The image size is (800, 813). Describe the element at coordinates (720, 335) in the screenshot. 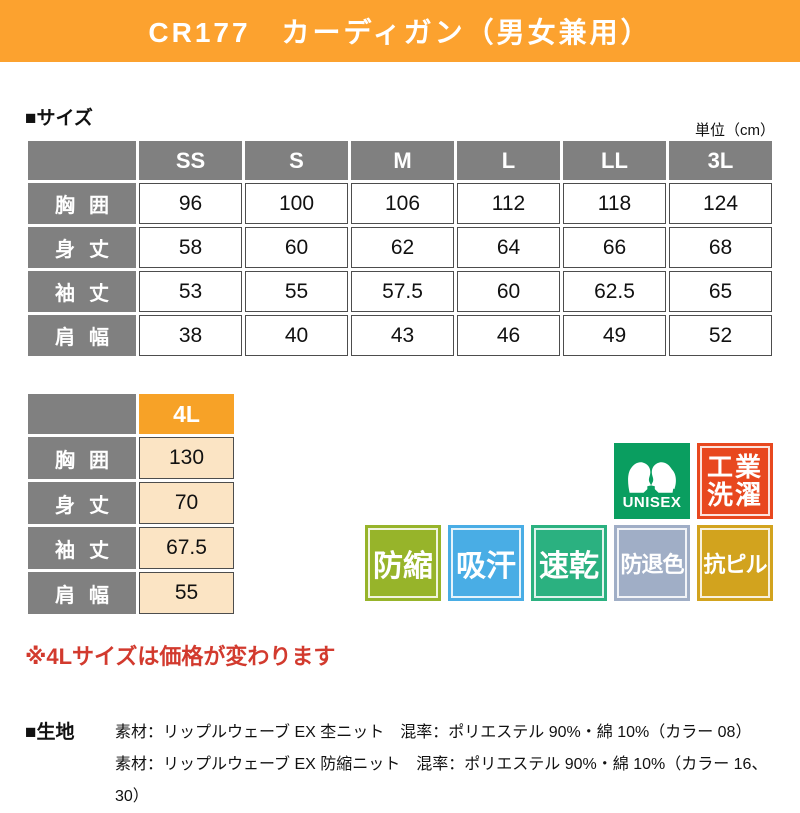

I see `cell: 52` at that location.